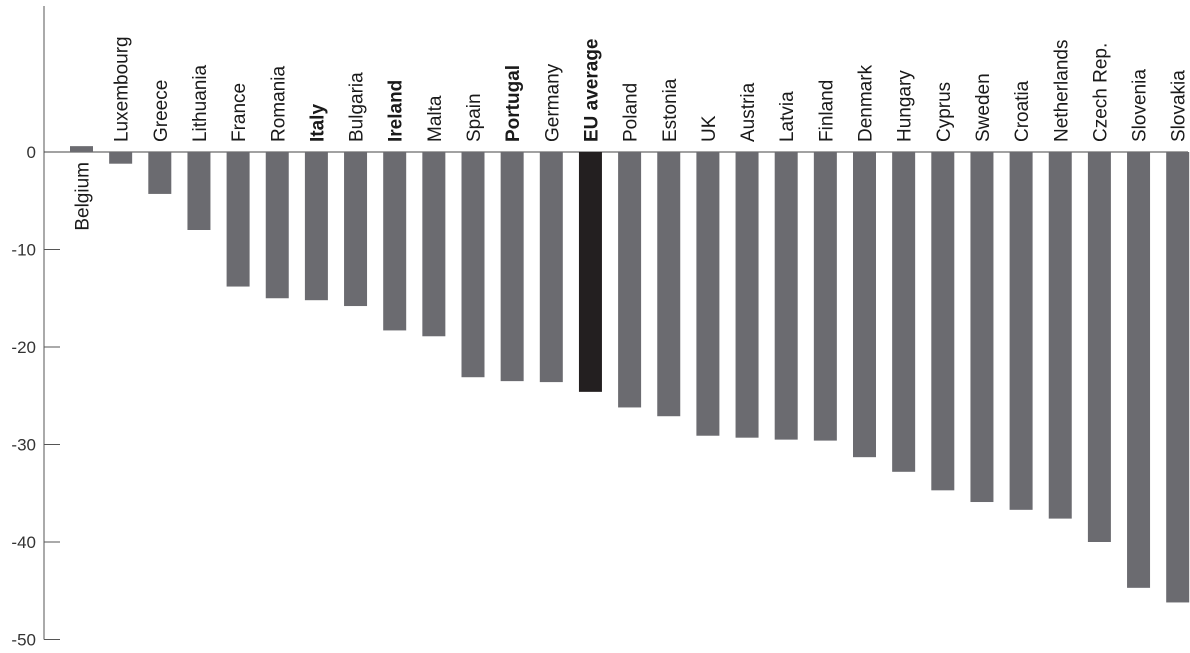 The height and width of the screenshot is (653, 1190). Describe the element at coordinates (435, 118) in the screenshot. I see `category-label: Malta` at that location.